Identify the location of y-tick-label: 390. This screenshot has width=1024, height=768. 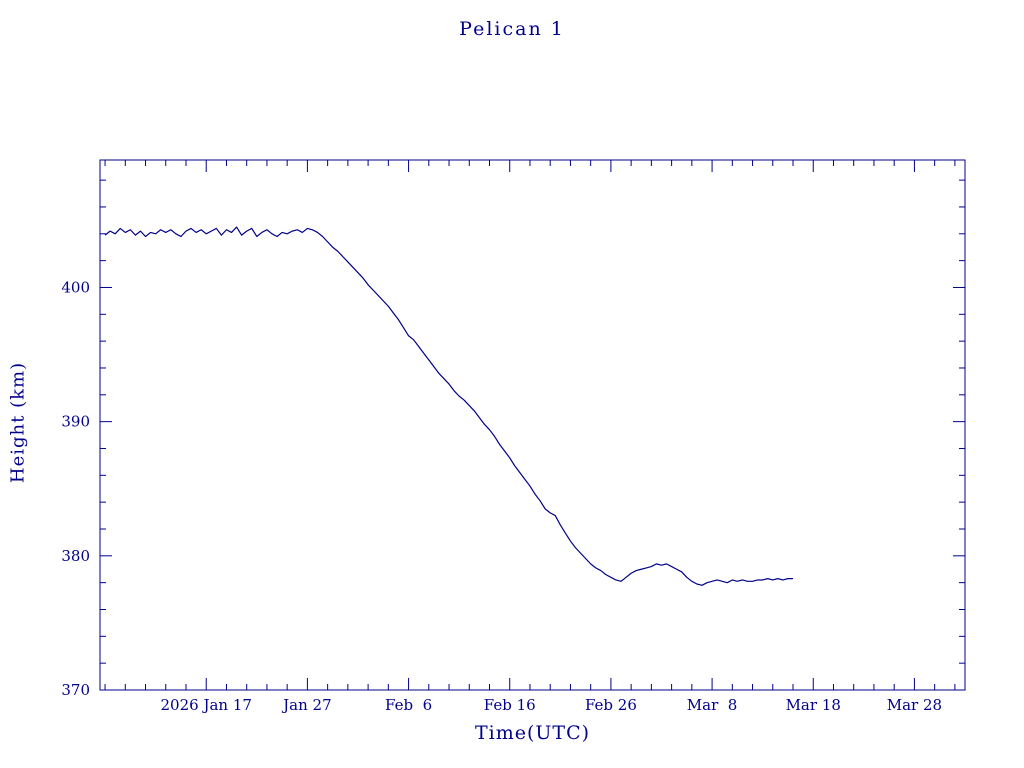
(75, 422).